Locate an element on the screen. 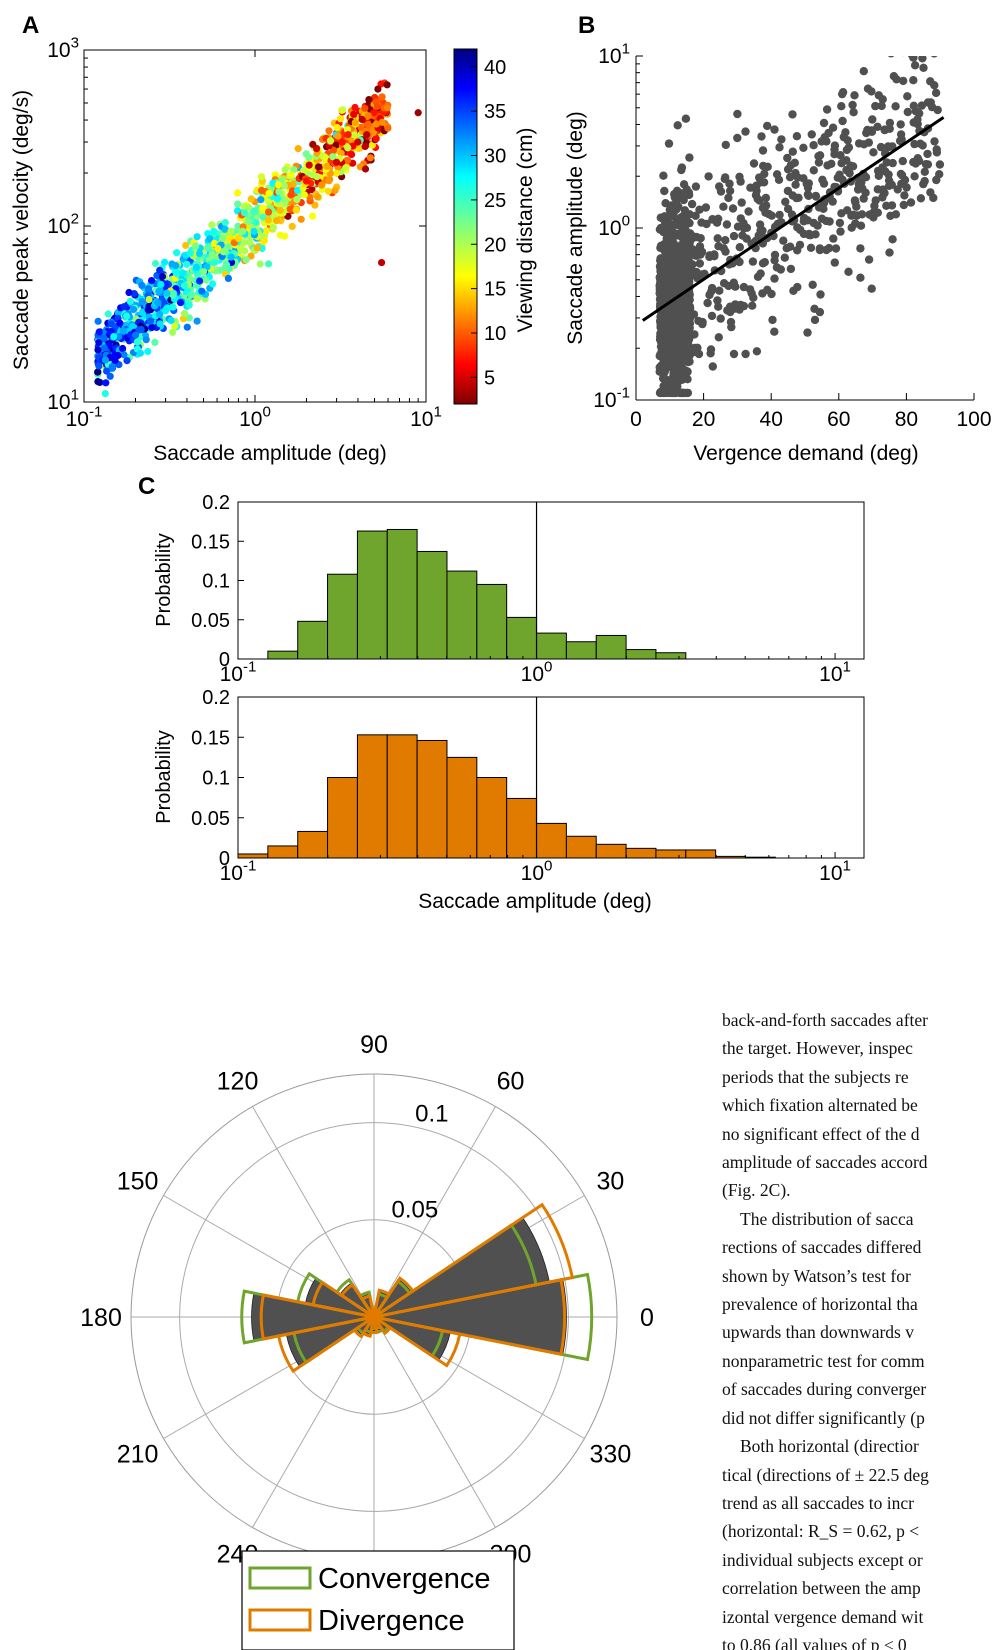 This screenshot has width=996, height=1650. y-tick-label: 0.2 is located at coordinates (216, 503).